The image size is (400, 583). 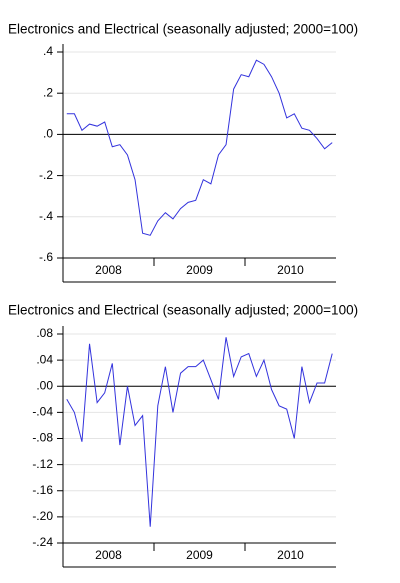 What do you see at coordinates (42, 490) in the screenshot?
I see `y-tick-label: -.16` at bounding box center [42, 490].